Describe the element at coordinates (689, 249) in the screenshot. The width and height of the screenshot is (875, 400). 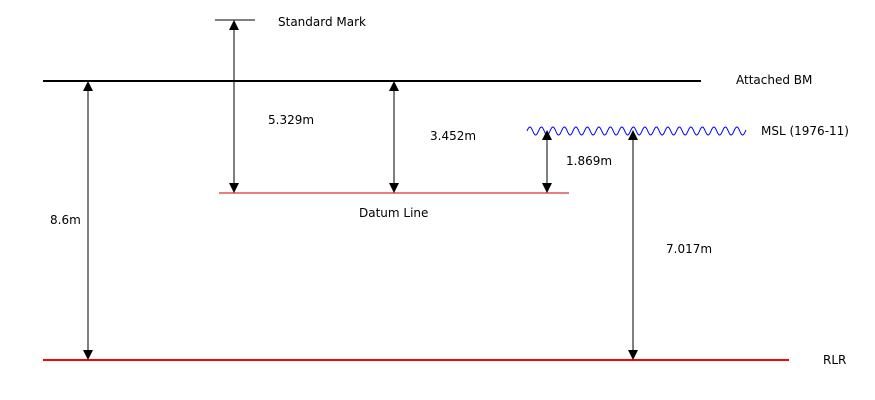
I see `msl-to-rlr-value: 7.017m` at that location.